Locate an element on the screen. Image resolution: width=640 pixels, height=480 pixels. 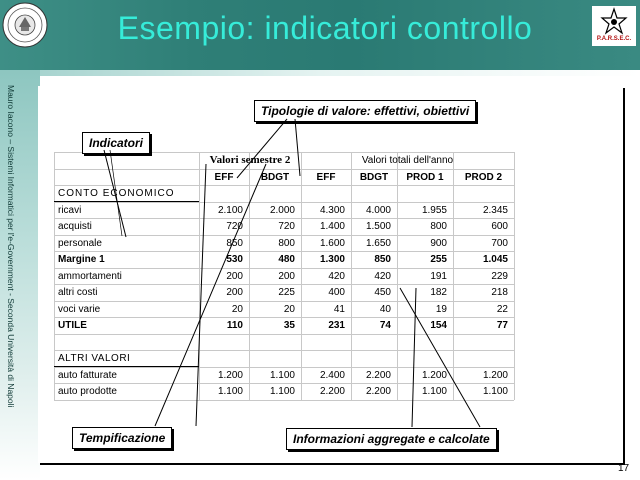
table-cell: 41 is located at coordinates (339, 309).